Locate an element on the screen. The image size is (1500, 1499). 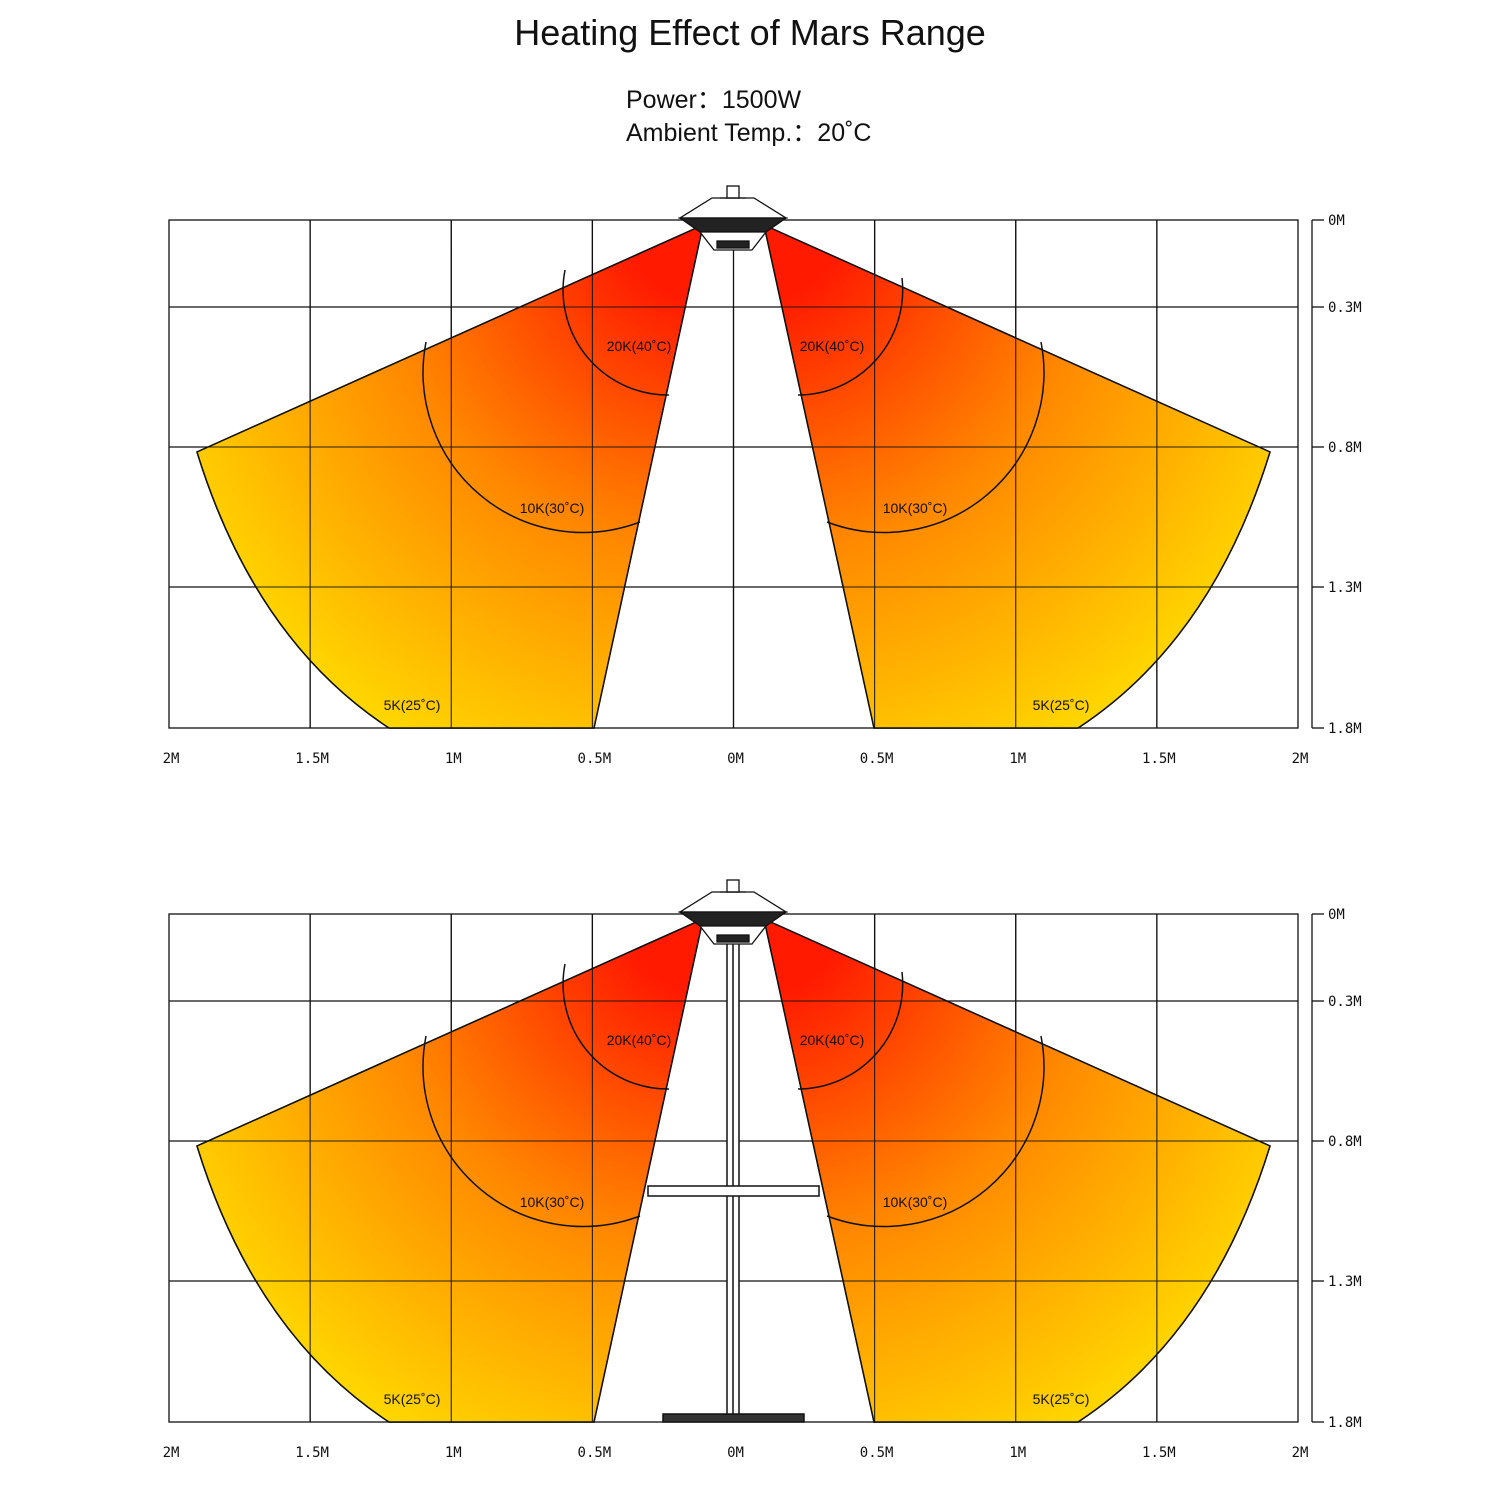
diagram-title: Heating Effect of Mars Range is located at coordinates (750, 32).